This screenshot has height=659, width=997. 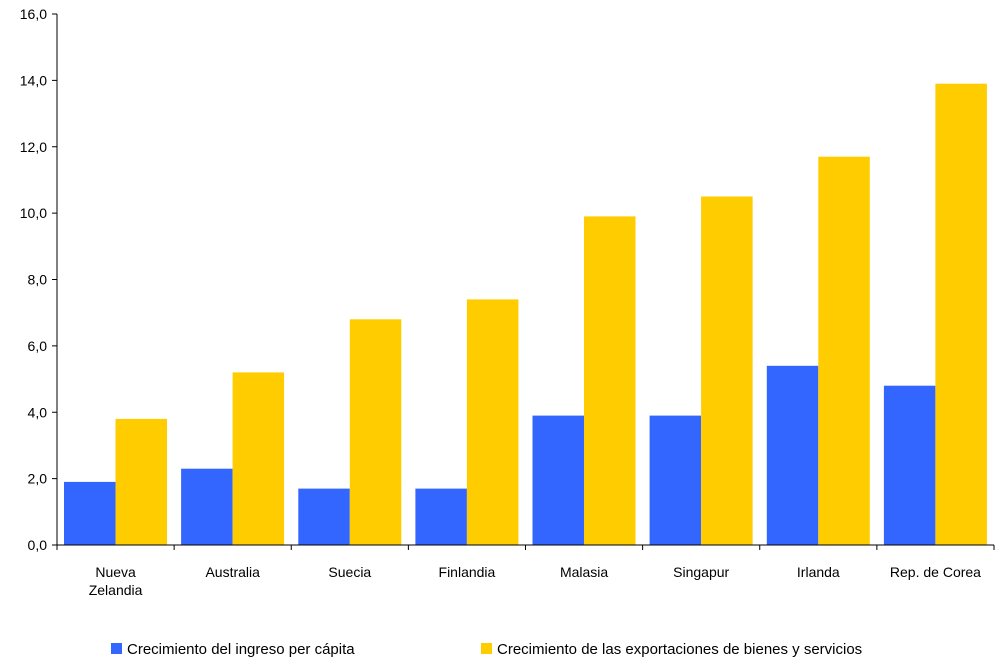 What do you see at coordinates (38, 346) in the screenshot?
I see `y-tick-label-3: 6,0` at bounding box center [38, 346].